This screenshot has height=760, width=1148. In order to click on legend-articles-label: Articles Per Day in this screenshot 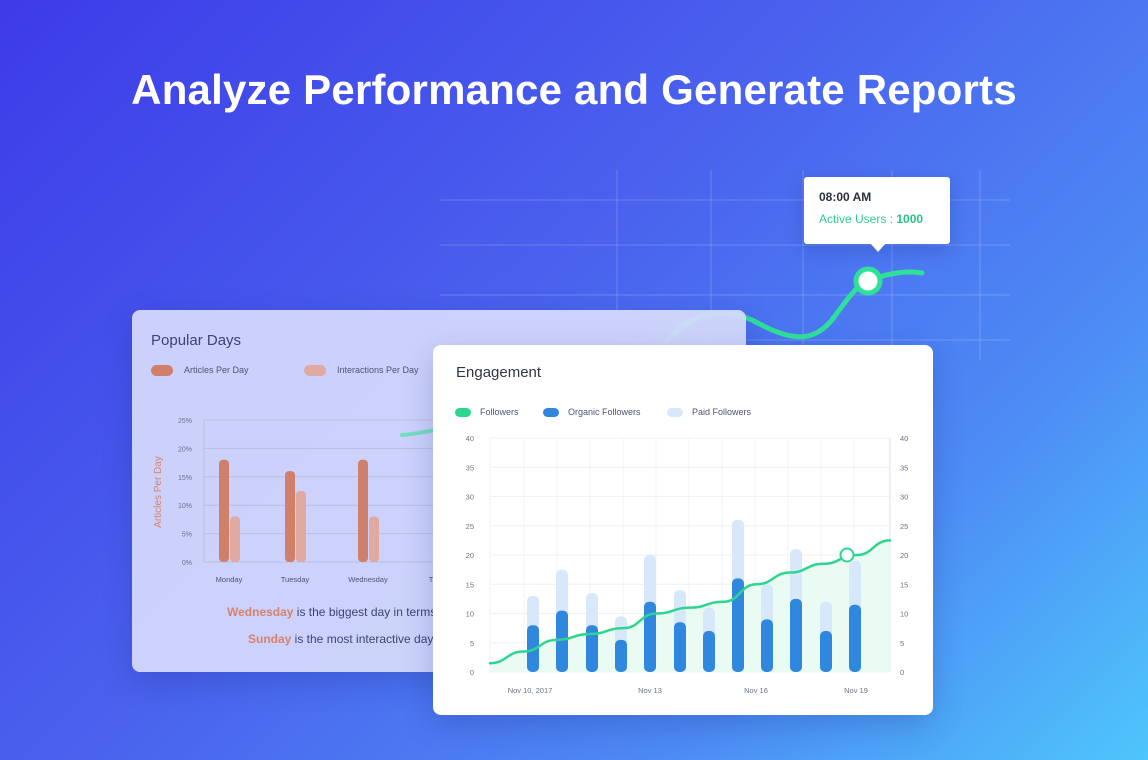, I will do `click(216, 370)`.